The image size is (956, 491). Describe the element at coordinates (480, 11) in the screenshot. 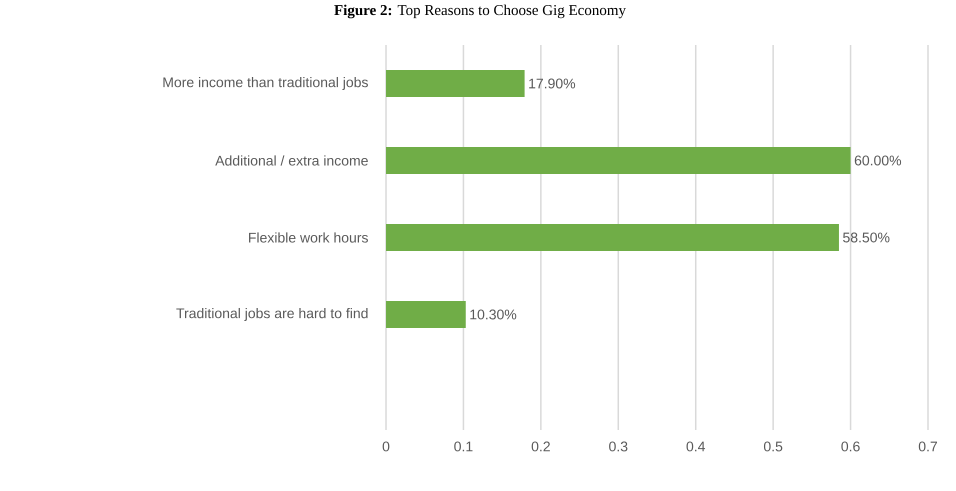

I see `chart-title: Figure 2: Top Reasons to Choose Gig Economy` at that location.